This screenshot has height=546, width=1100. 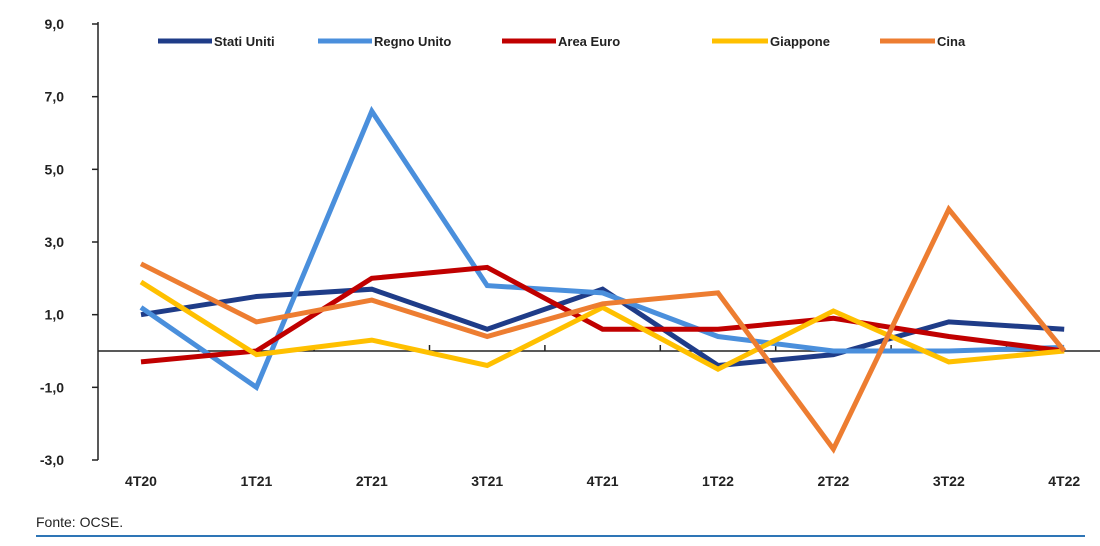 What do you see at coordinates (718, 481) in the screenshot?
I see `x-tick-label: 1T22` at bounding box center [718, 481].